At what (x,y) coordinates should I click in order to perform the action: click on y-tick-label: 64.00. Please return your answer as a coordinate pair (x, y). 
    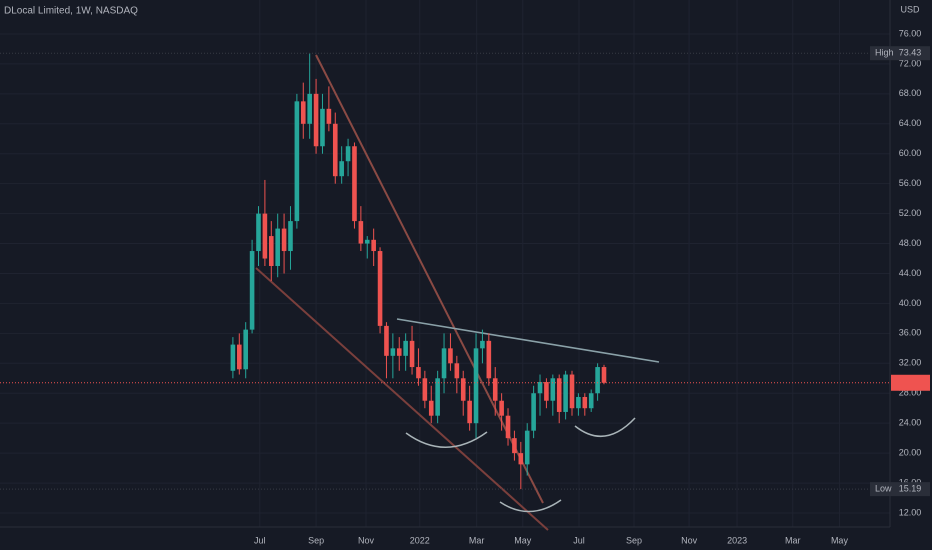
    Looking at the image, I should click on (910, 123).